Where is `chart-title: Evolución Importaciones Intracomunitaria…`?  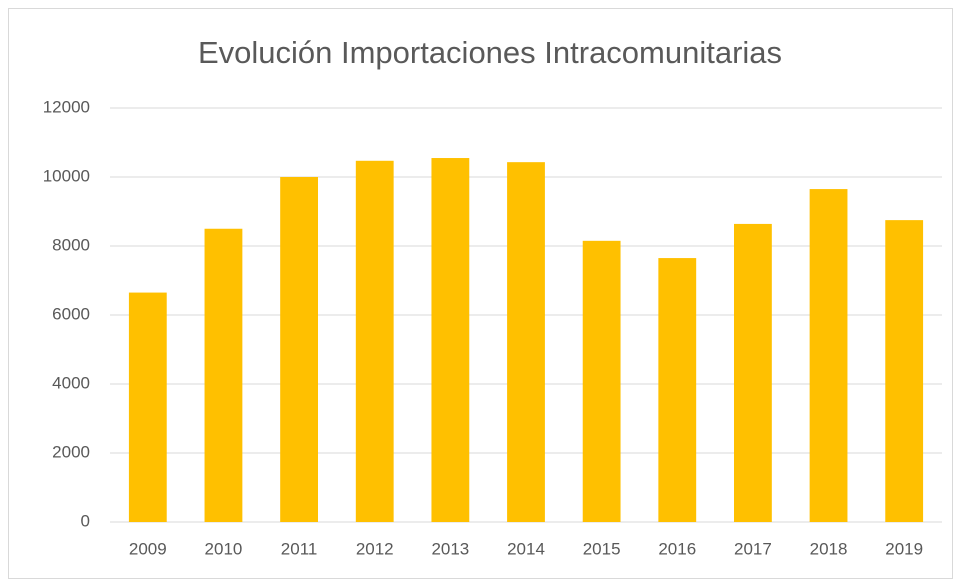 chart-title: Evolución Importaciones Intracomunitaria… is located at coordinates (490, 52).